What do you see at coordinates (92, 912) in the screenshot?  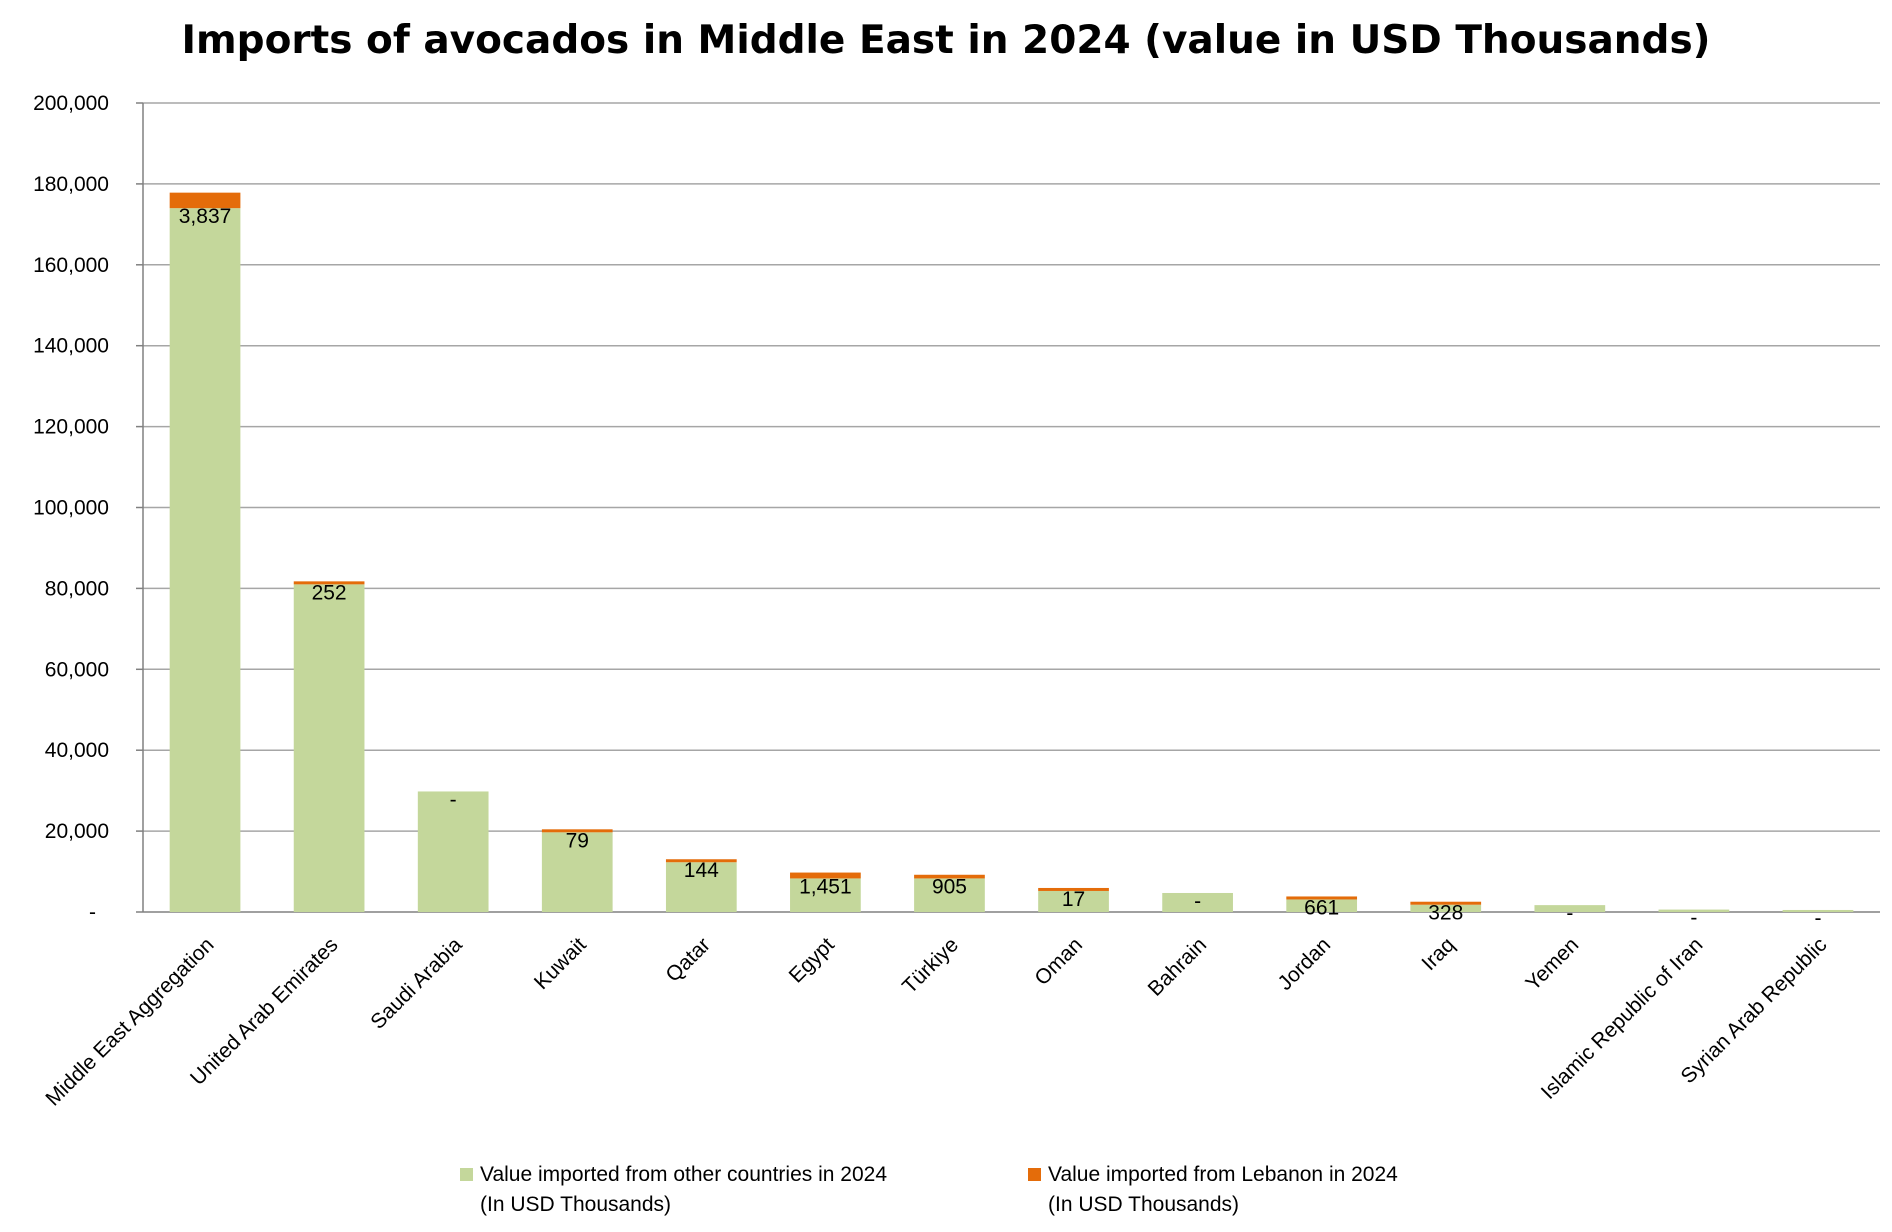 I see `y-tick-label: -` at bounding box center [92, 912].